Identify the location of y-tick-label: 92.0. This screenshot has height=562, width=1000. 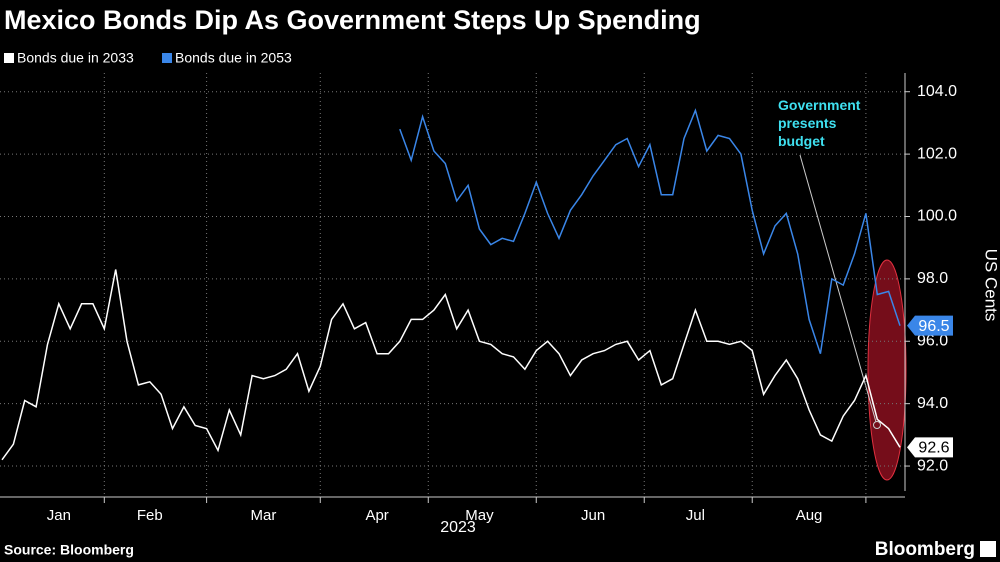
(932, 465).